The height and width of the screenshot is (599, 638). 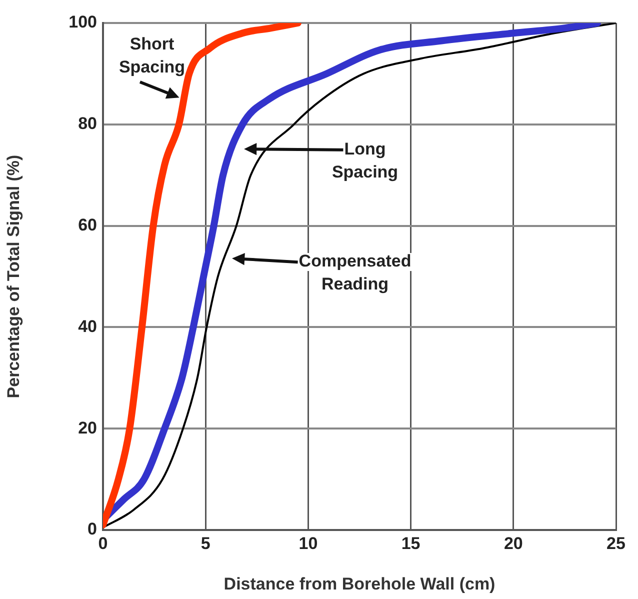 What do you see at coordinates (13, 276) in the screenshot?
I see `y-axis-title: Percentage of Total Signal (%)` at bounding box center [13, 276].